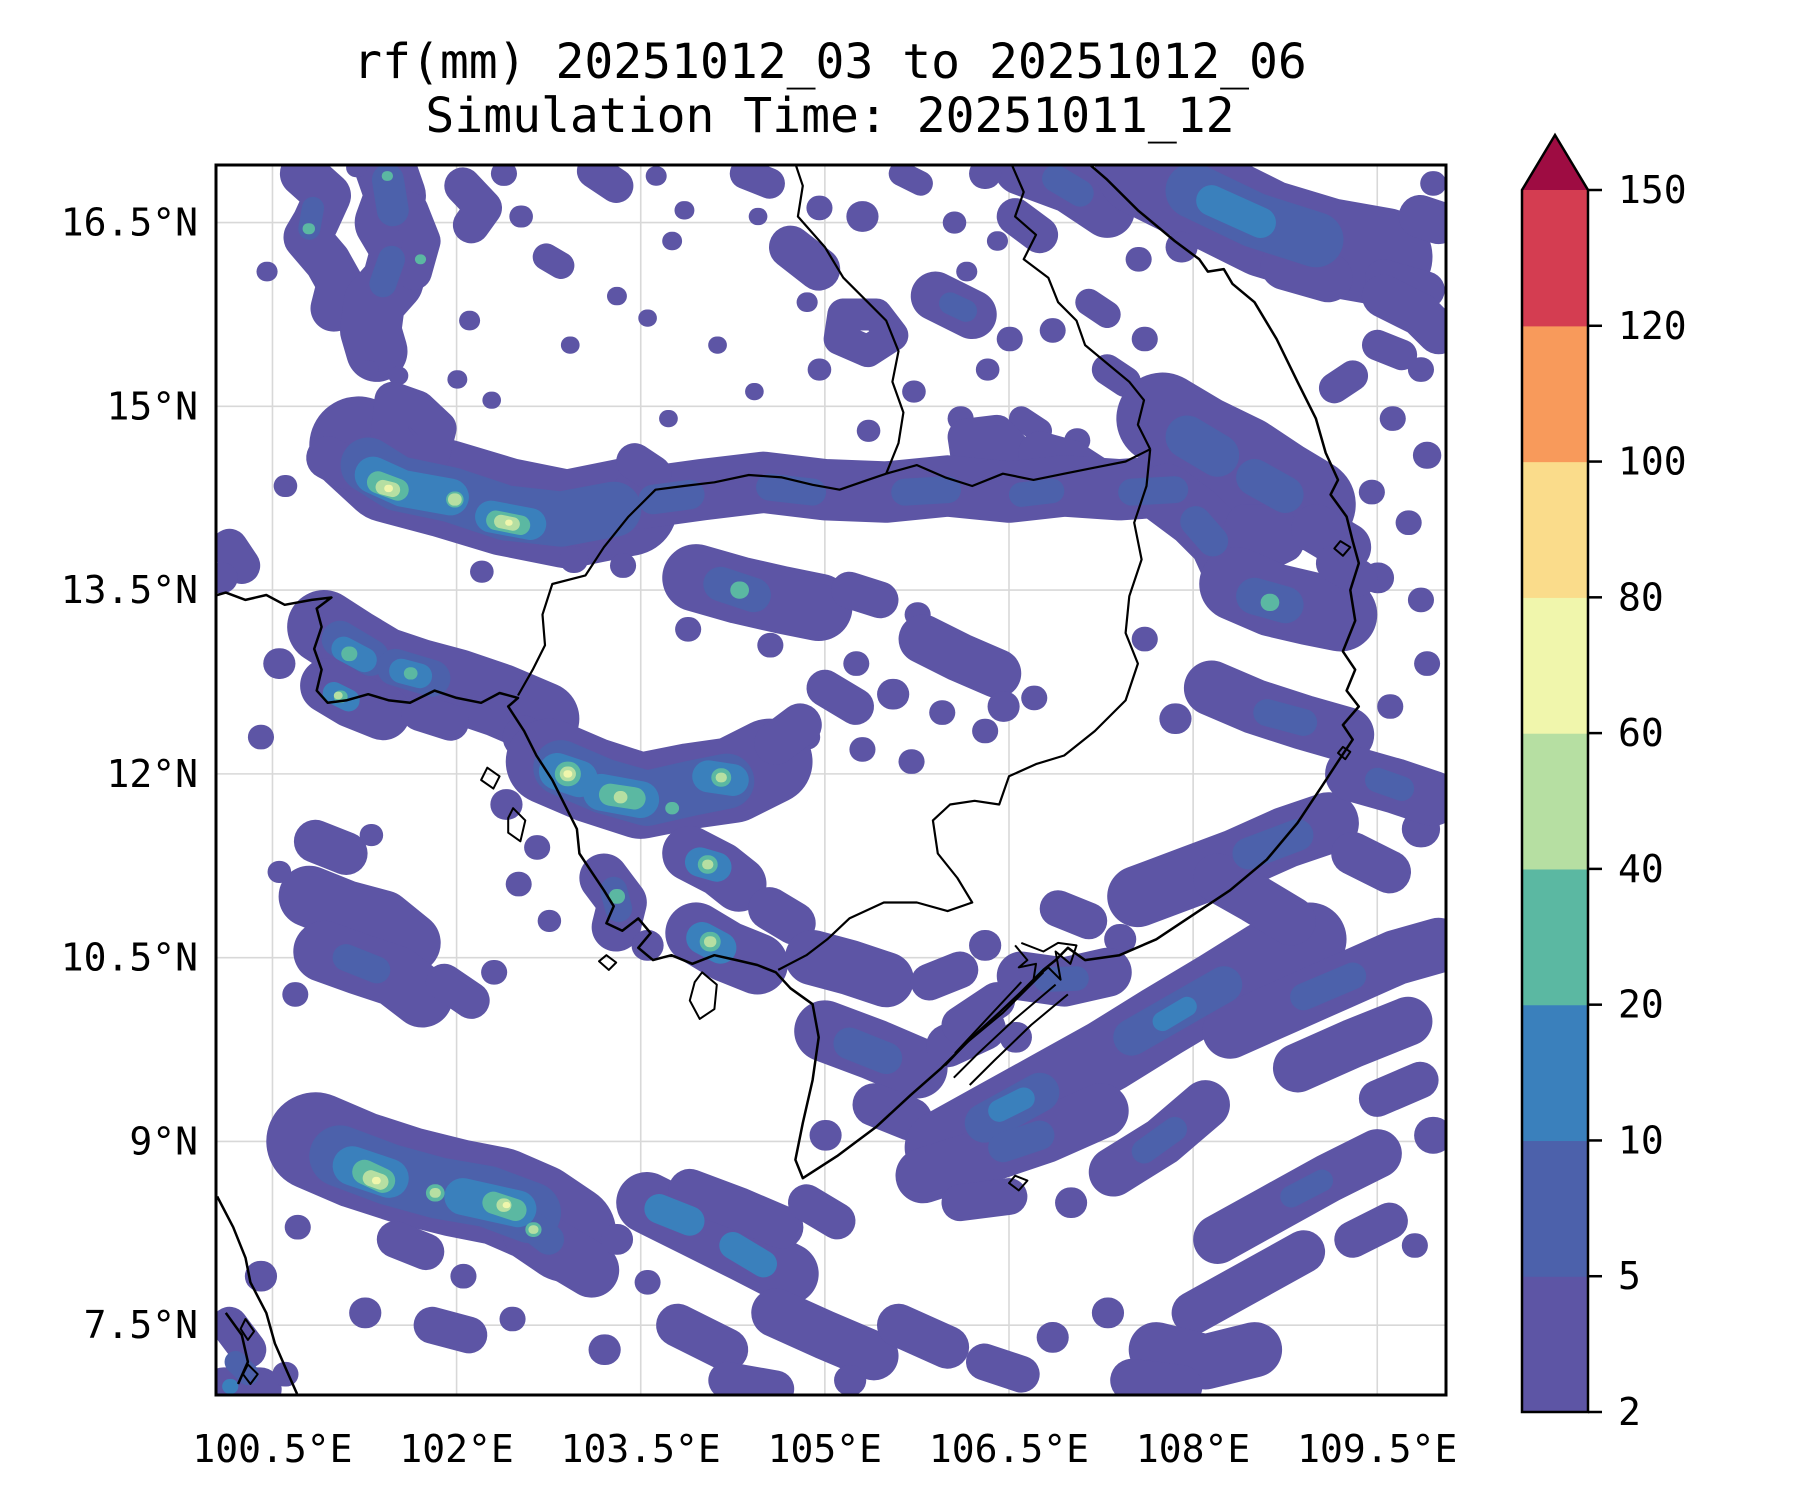  I want to click on x-tick-label: 103.5°E, so click(641, 1449).